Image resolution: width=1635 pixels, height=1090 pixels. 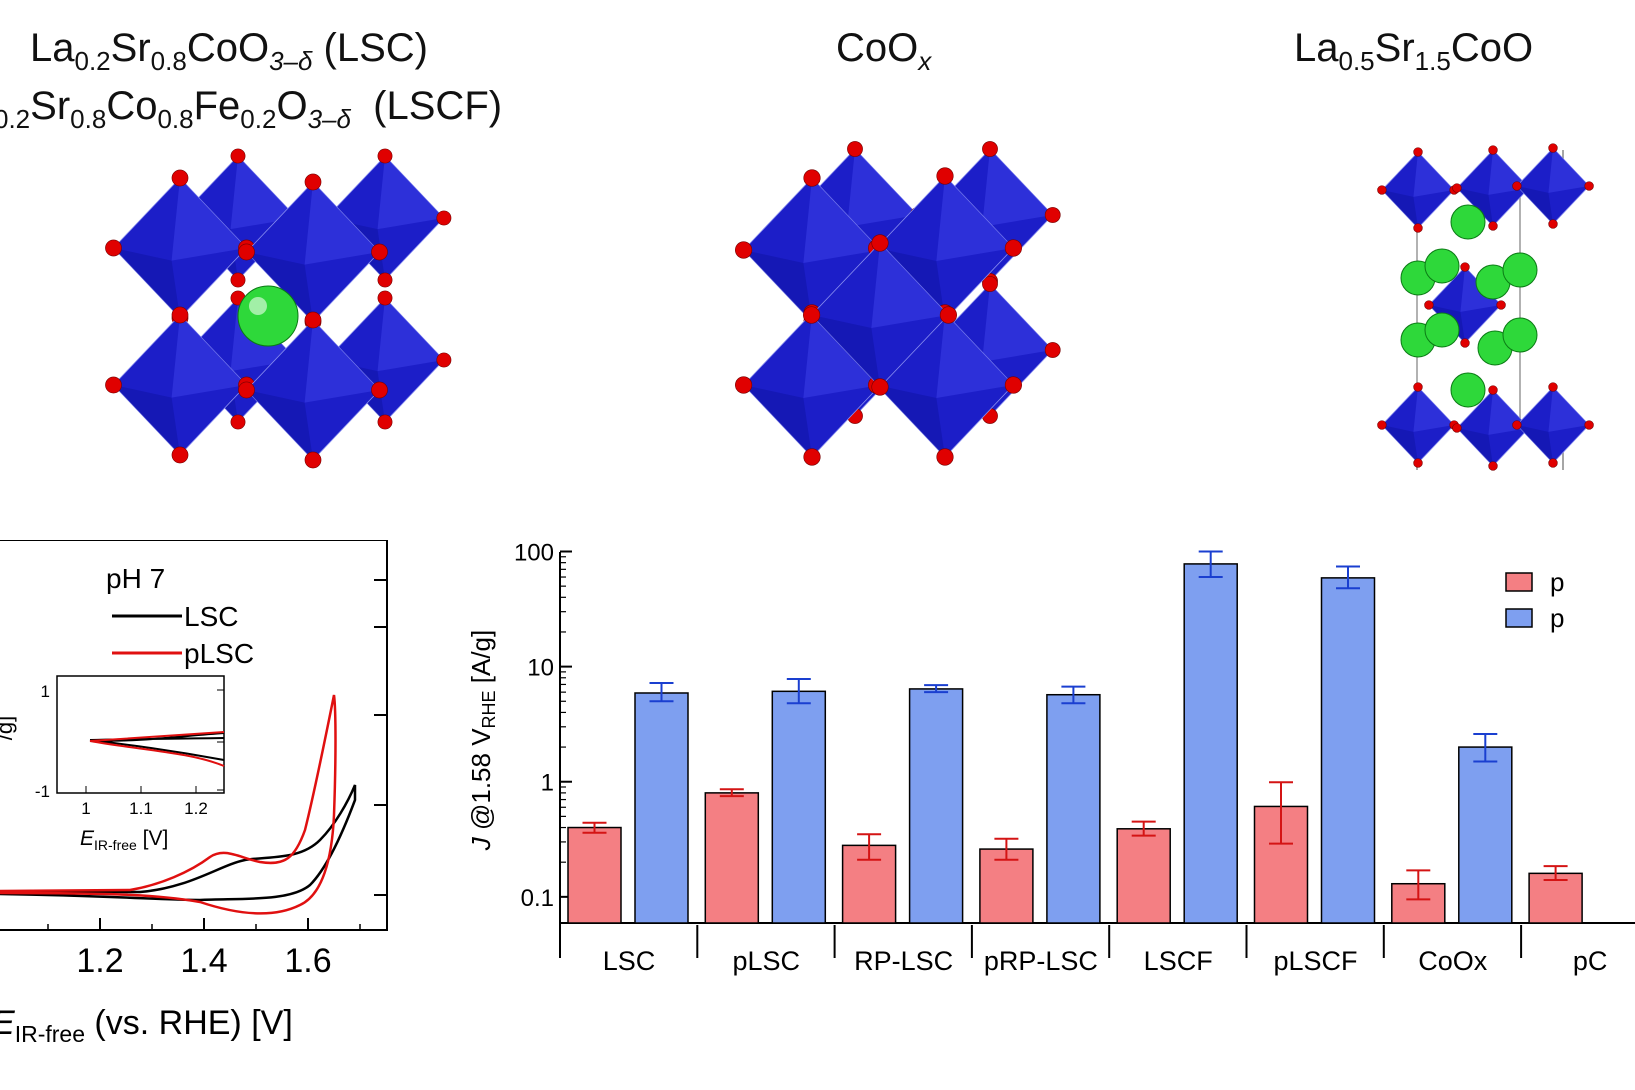 What do you see at coordinates (99, 961) in the screenshot?
I see `cv-x-tick-label: 1.2` at bounding box center [99, 961].